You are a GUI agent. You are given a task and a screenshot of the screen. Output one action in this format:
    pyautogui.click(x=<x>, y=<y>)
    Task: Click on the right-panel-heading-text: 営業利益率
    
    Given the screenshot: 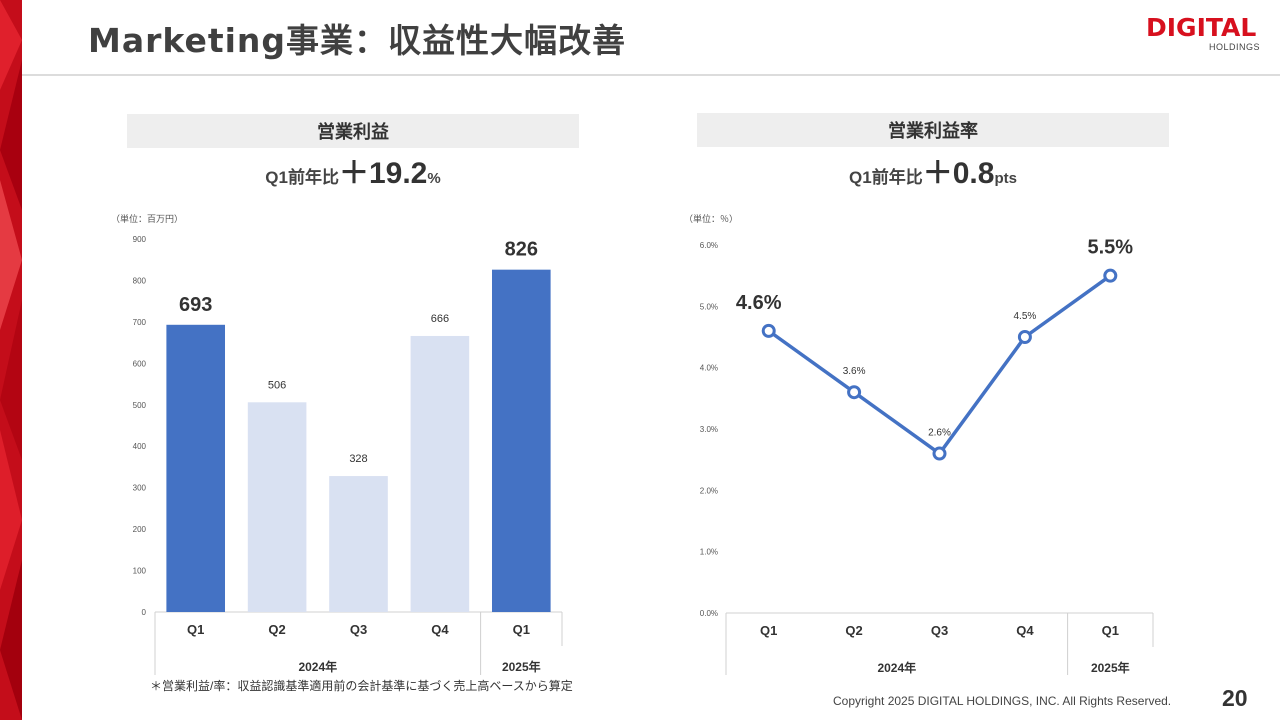 What is the action you would take?
    pyautogui.click(x=933, y=131)
    